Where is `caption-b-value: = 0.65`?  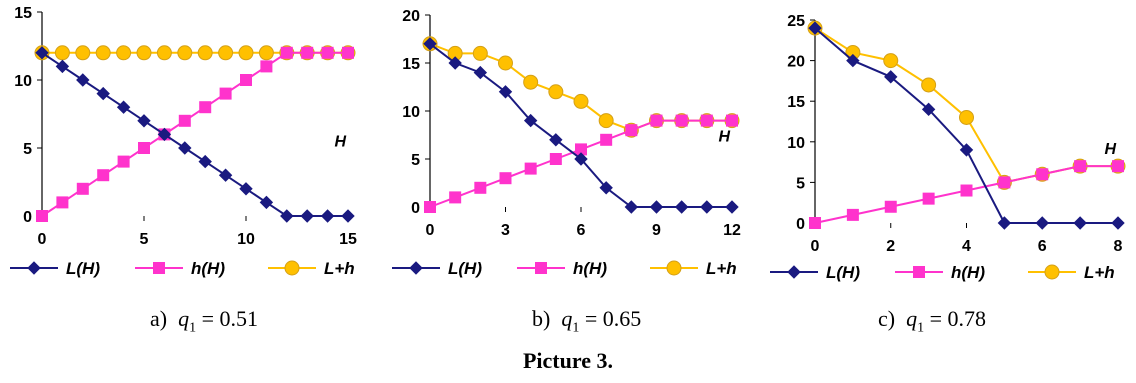
caption-b-value: = 0.65 is located at coordinates (613, 318).